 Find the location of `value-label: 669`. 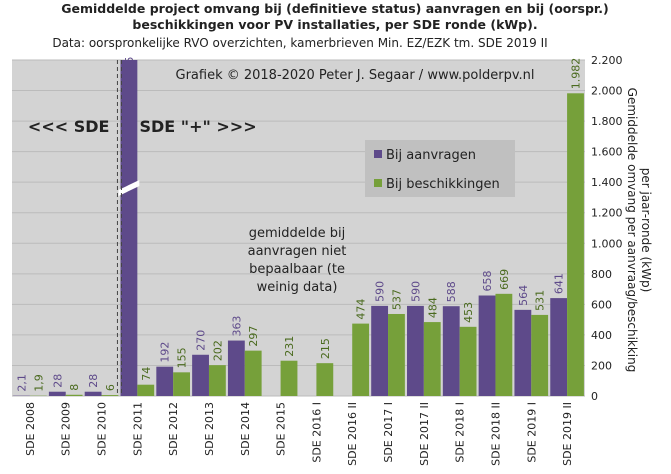

value-label: 669 is located at coordinates (504, 279).